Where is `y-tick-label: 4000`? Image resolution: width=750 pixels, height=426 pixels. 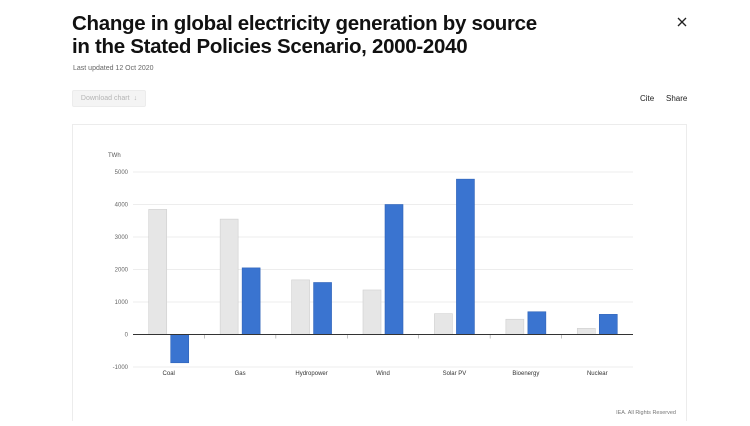 y-tick-label: 4000 is located at coordinates (122, 206).